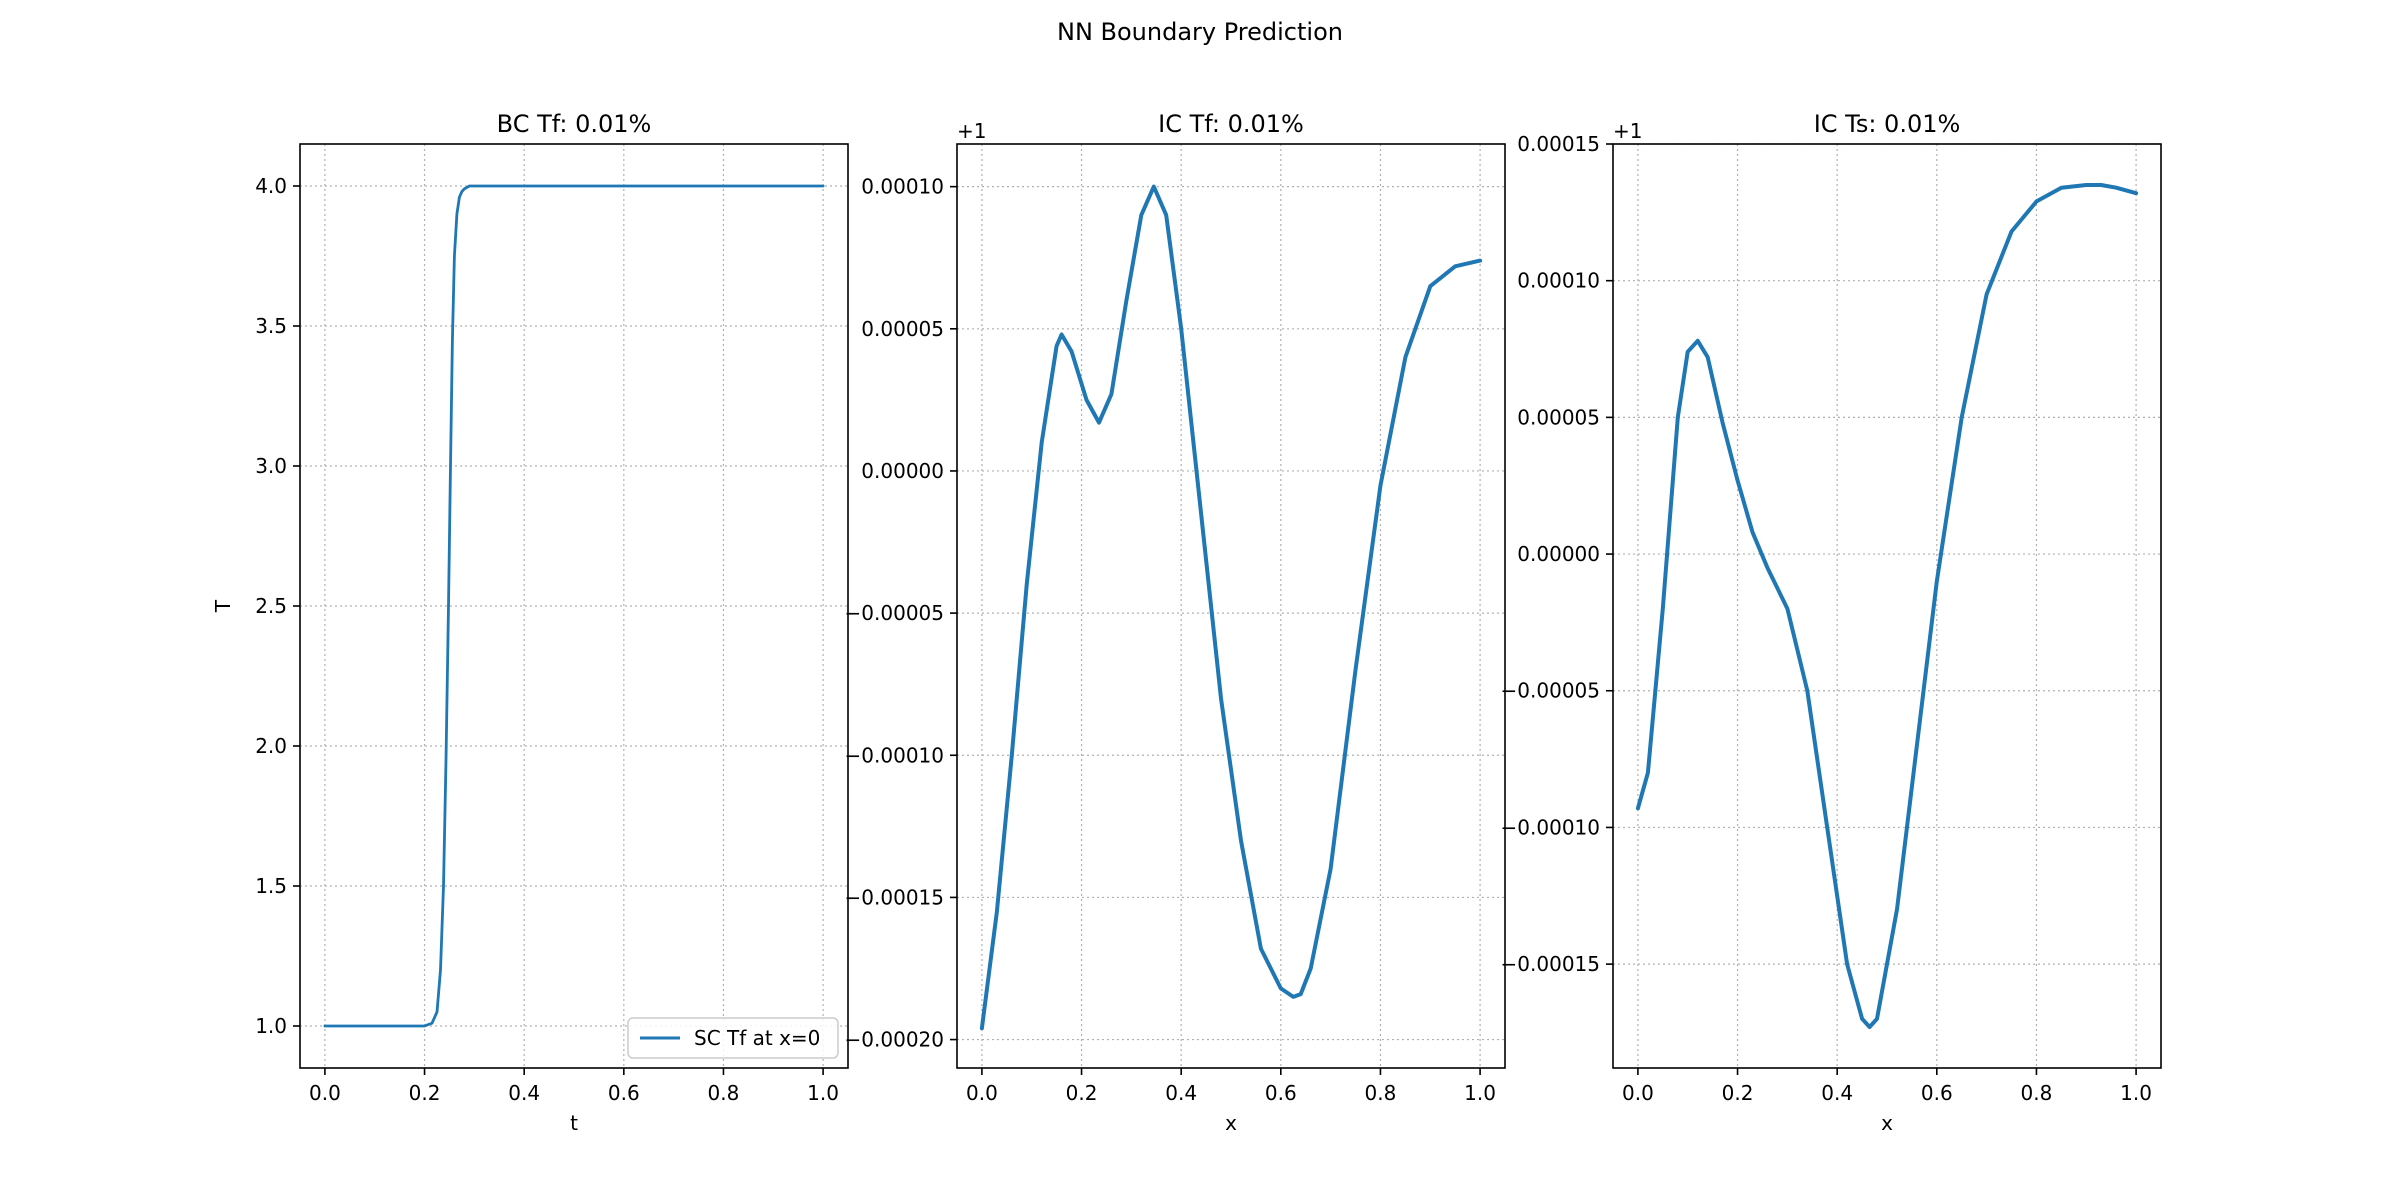 The image size is (2400, 1200). What do you see at coordinates (271, 466) in the screenshot?
I see `y-tick-label: 3.0` at bounding box center [271, 466].